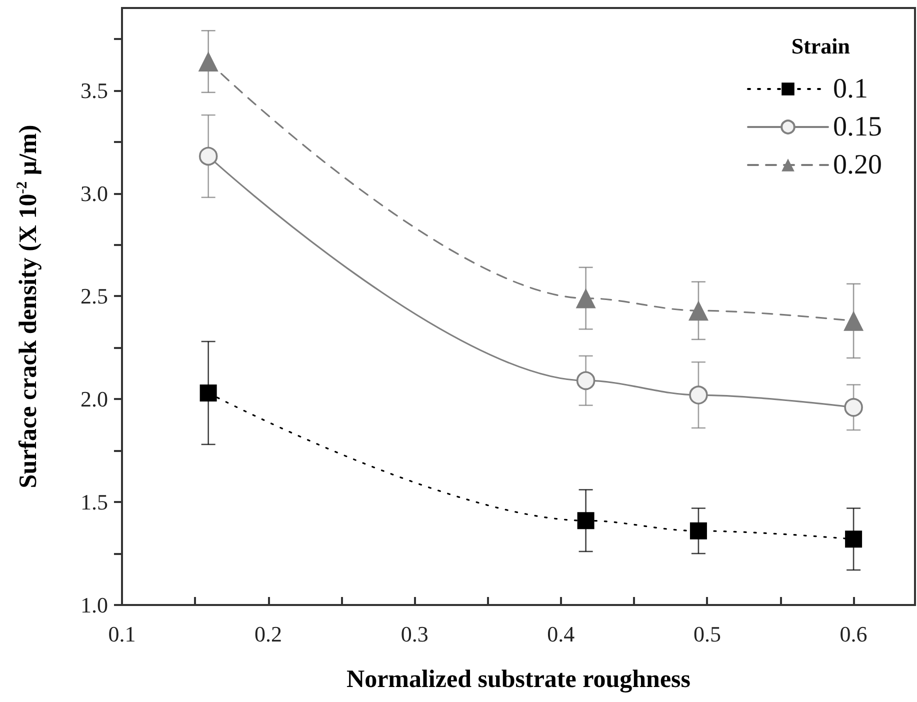 This screenshot has height=702, width=917. I want to click on x-axis-title: Normalized substrate roughness, so click(518, 679).